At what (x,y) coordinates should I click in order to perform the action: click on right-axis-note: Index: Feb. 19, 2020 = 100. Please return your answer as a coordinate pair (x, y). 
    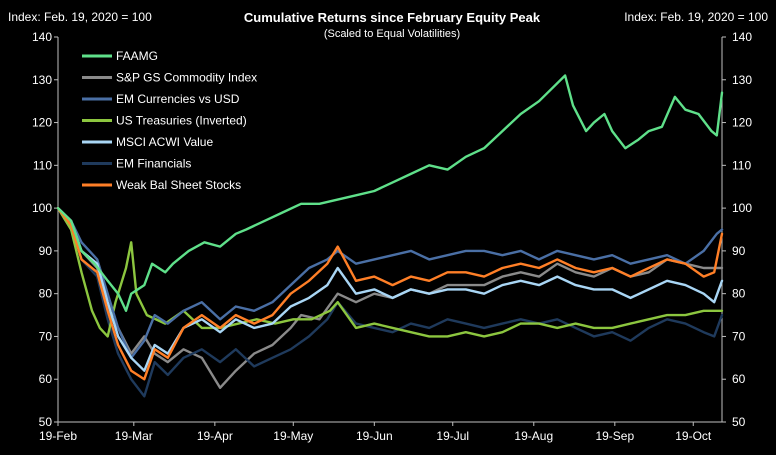
    Looking at the image, I should click on (696, 17).